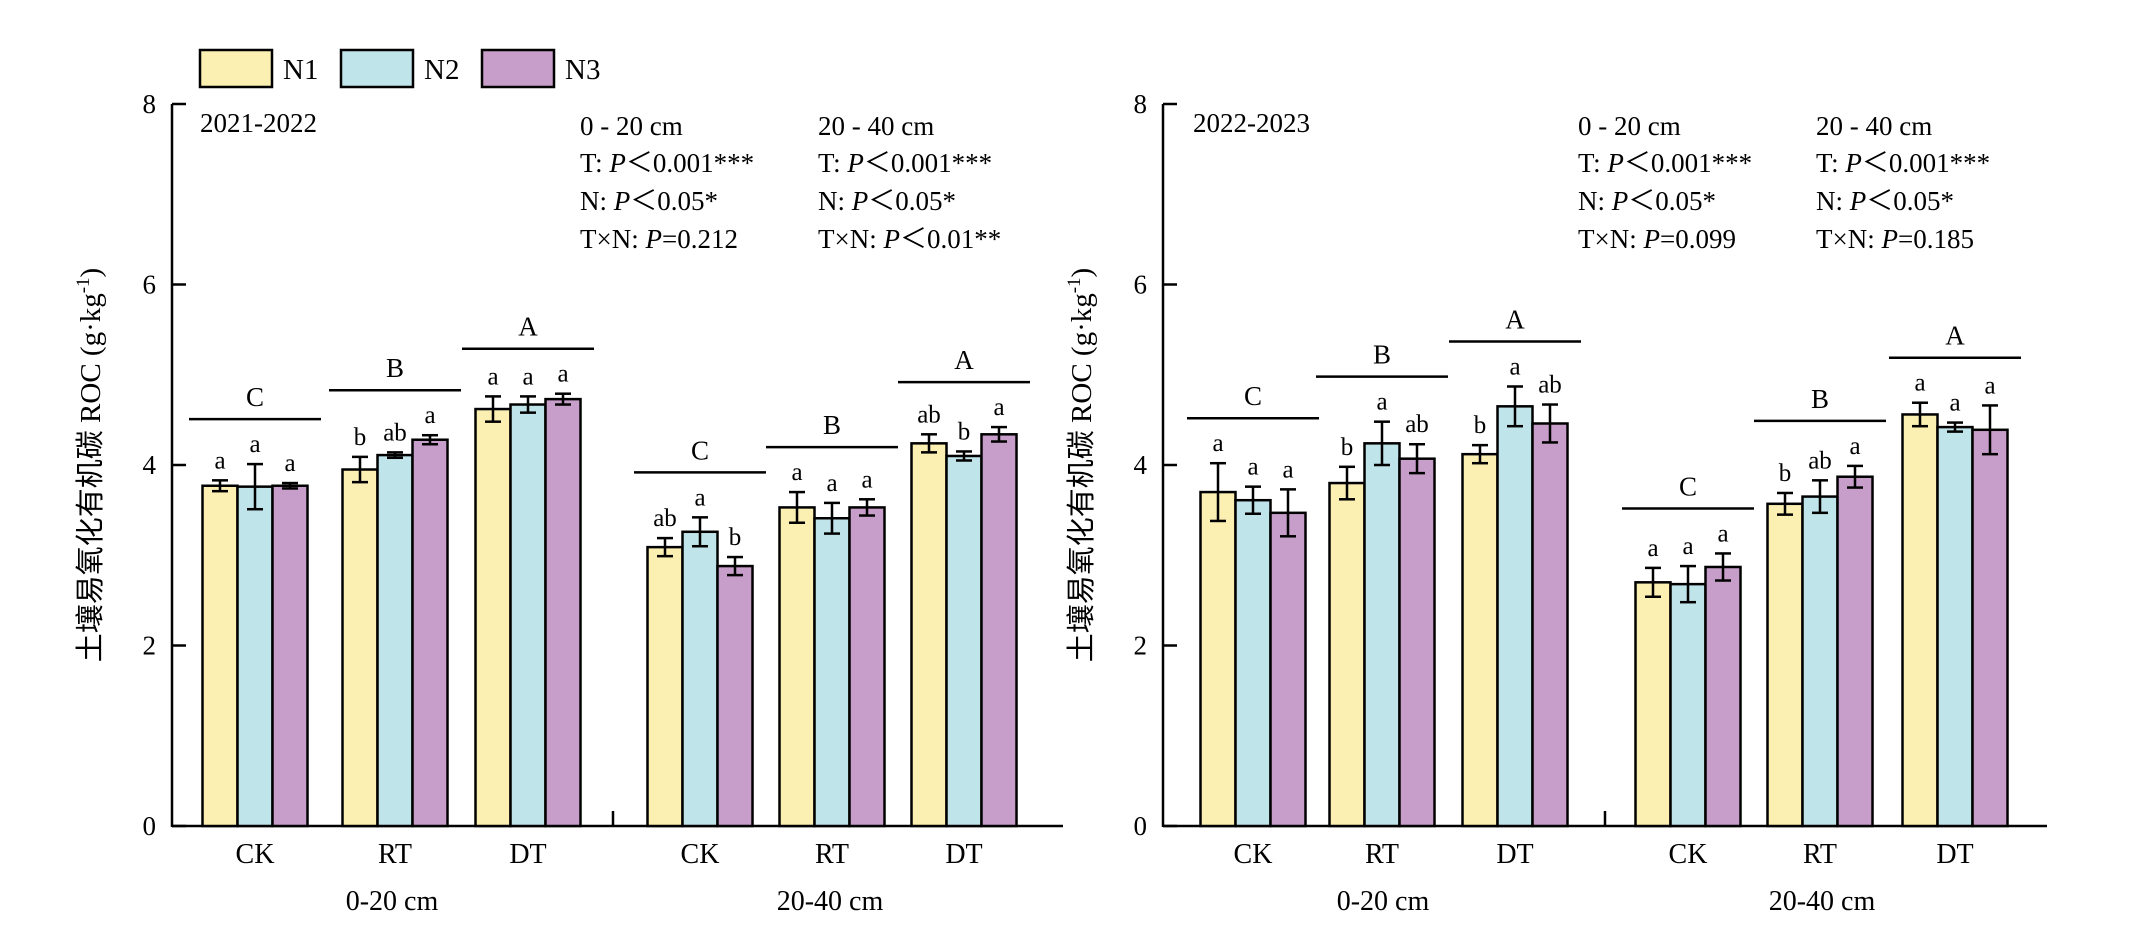 This screenshot has height=945, width=2151. I want to click on depth-group-label: 0-20 cm, so click(1383, 901).